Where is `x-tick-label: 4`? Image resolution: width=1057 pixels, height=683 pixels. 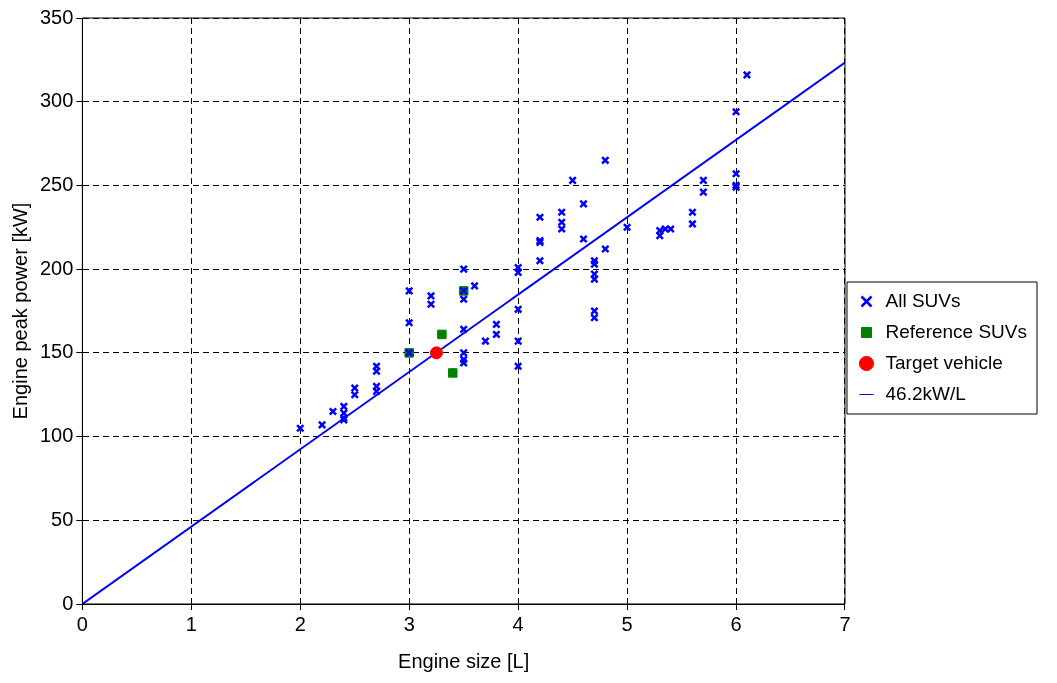
x-tick-label: 4 is located at coordinates (518, 623).